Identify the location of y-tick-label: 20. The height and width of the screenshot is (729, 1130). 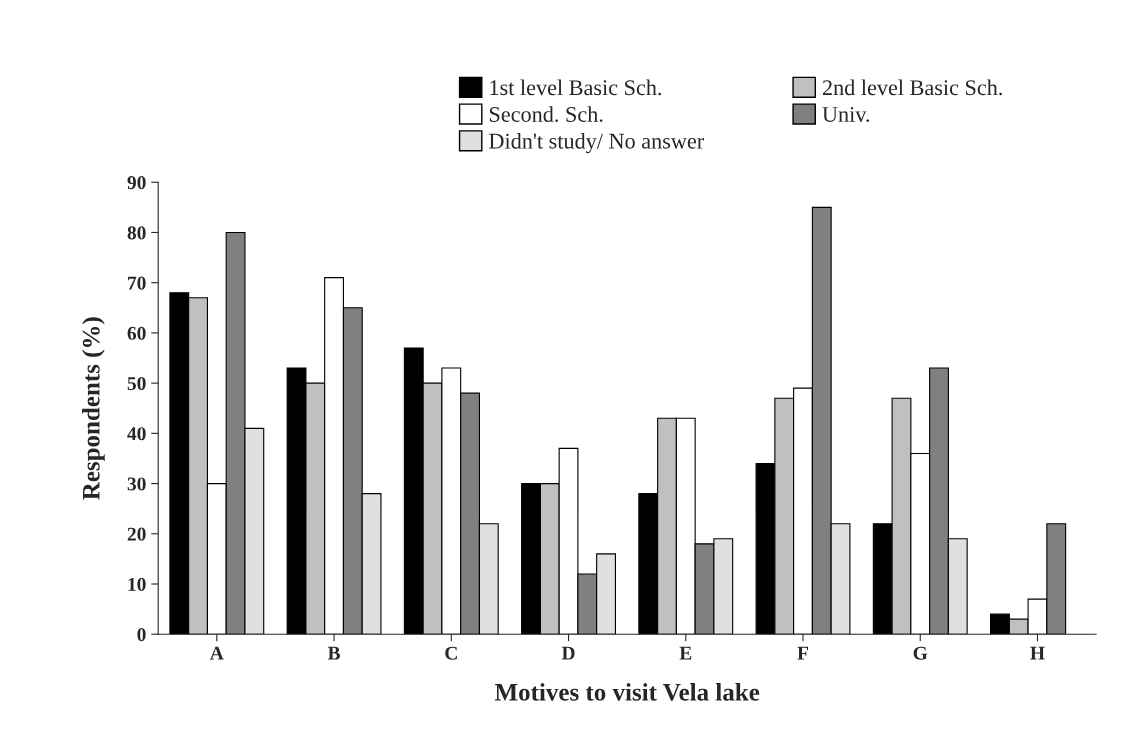
(136, 534).